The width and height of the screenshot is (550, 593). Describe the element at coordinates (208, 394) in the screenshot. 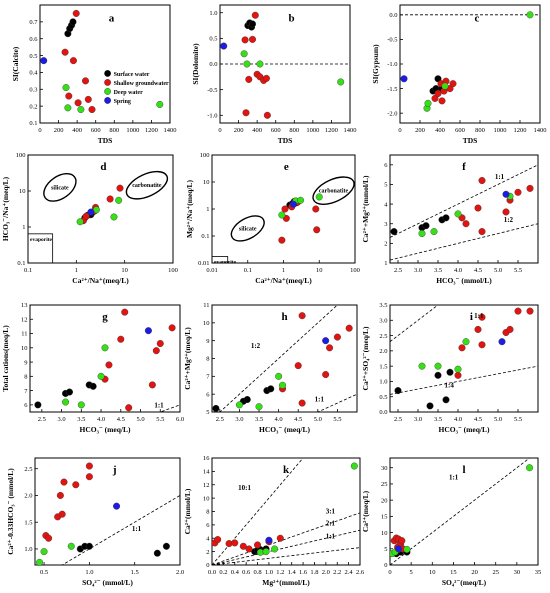

I see `y-tick-label: 6` at that location.